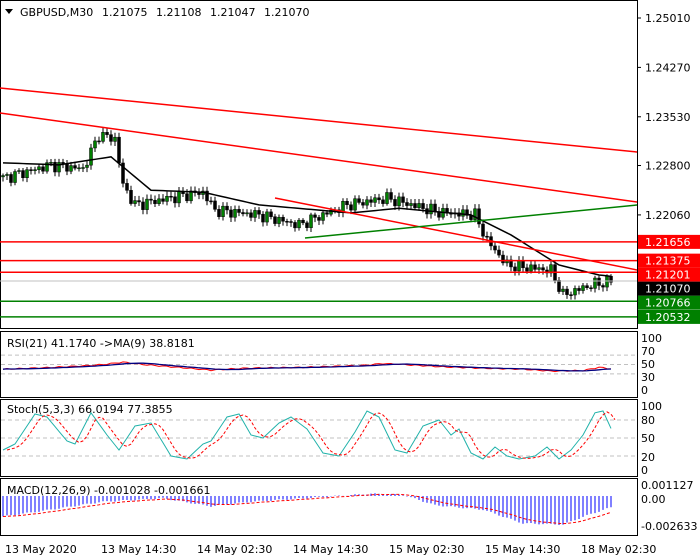 The image size is (700, 560). I want to click on stoch-axis-label: 20, so click(648, 457).